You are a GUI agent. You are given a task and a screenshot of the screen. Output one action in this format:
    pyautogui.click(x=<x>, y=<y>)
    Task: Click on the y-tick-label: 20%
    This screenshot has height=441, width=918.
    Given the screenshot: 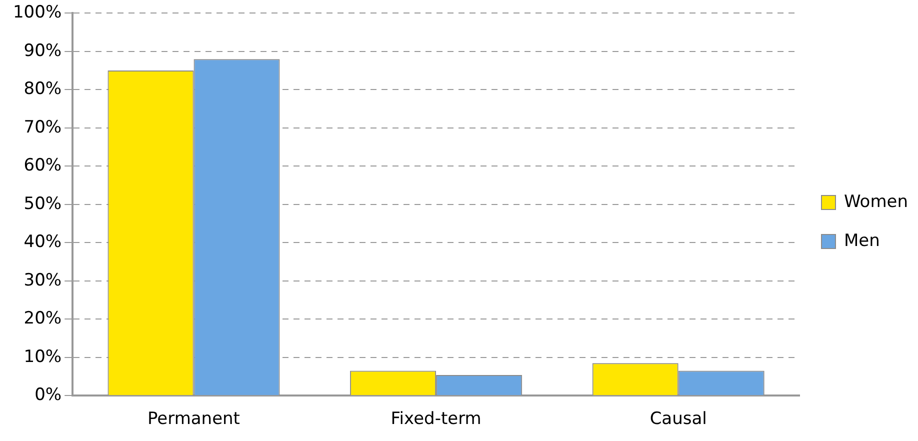 What is the action you would take?
    pyautogui.click(x=43, y=318)
    